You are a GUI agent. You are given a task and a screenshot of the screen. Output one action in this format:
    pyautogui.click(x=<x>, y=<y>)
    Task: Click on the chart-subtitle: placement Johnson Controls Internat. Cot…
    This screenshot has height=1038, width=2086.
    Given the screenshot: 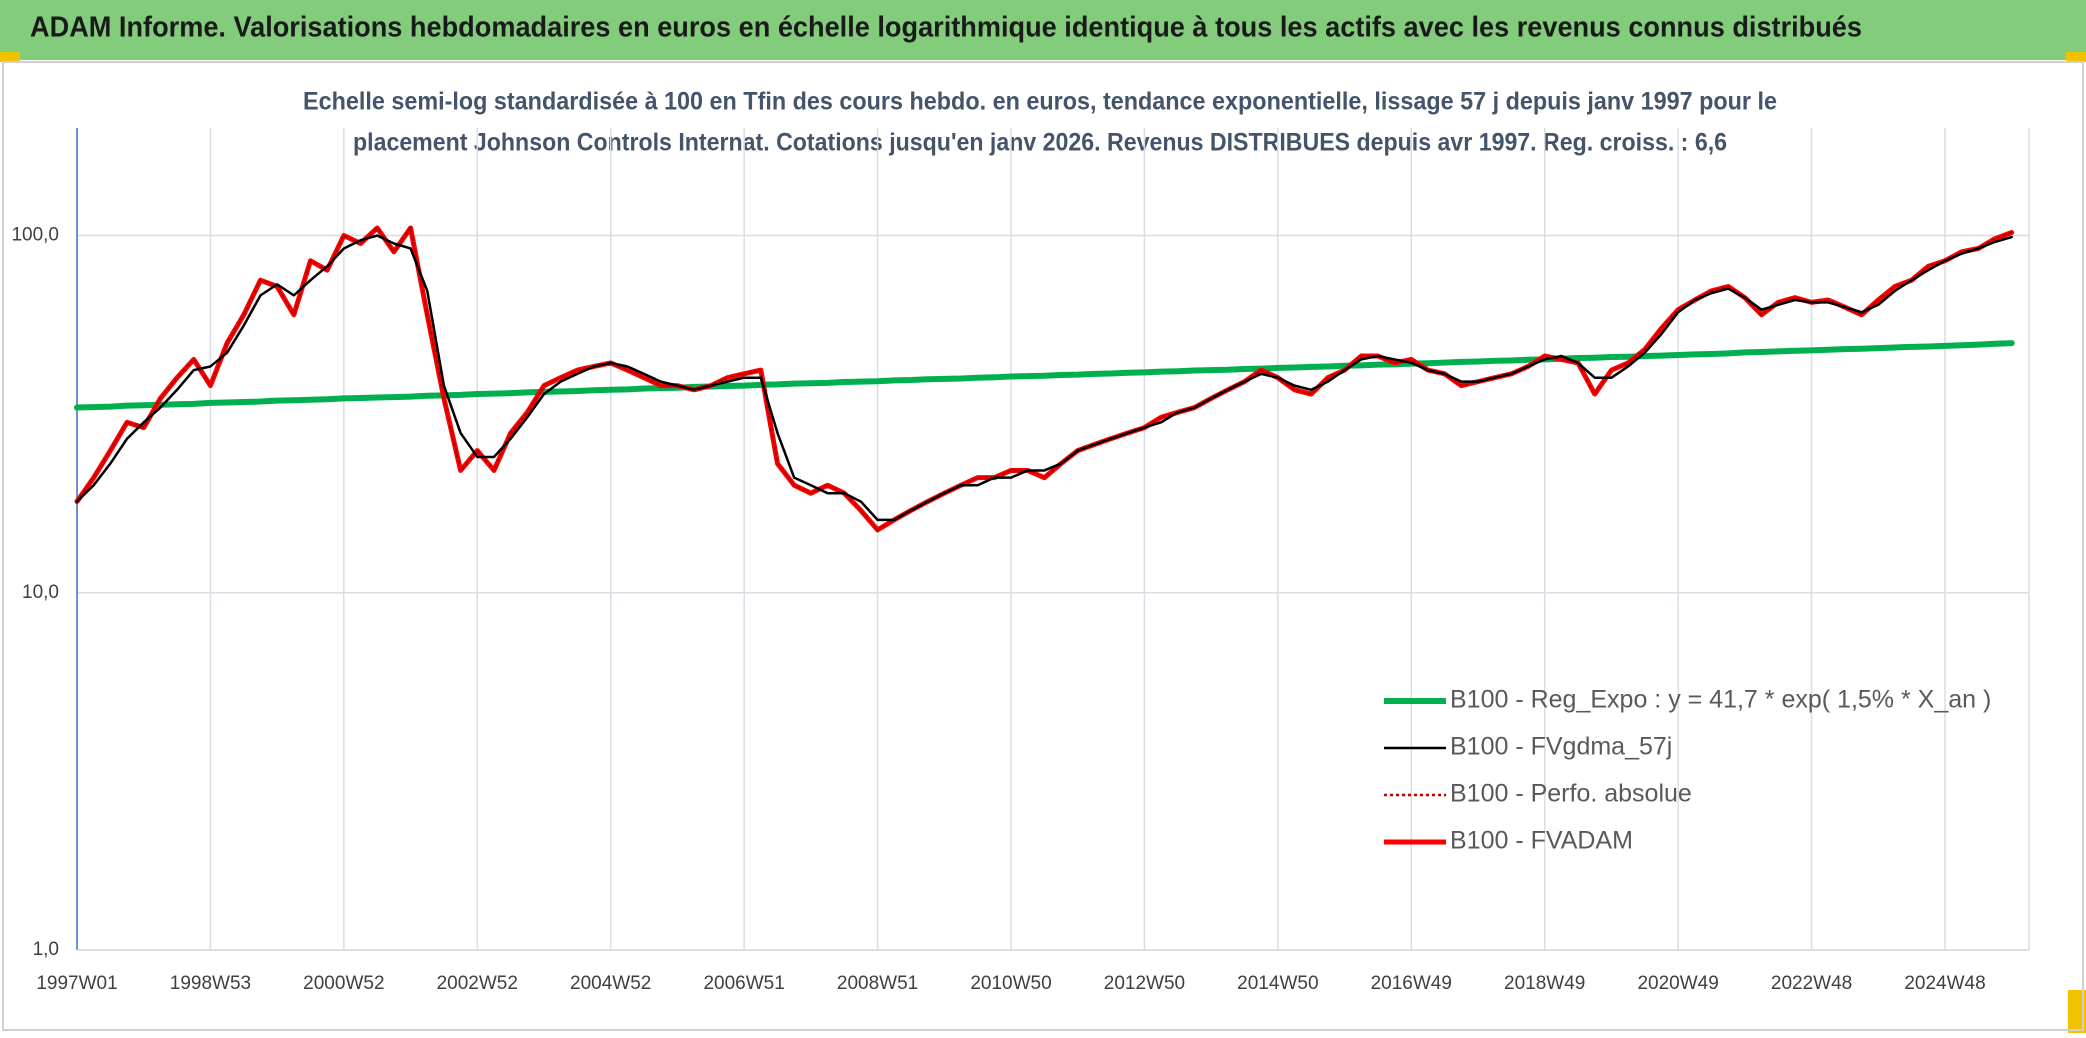 What is the action you would take?
    pyautogui.click(x=1040, y=143)
    